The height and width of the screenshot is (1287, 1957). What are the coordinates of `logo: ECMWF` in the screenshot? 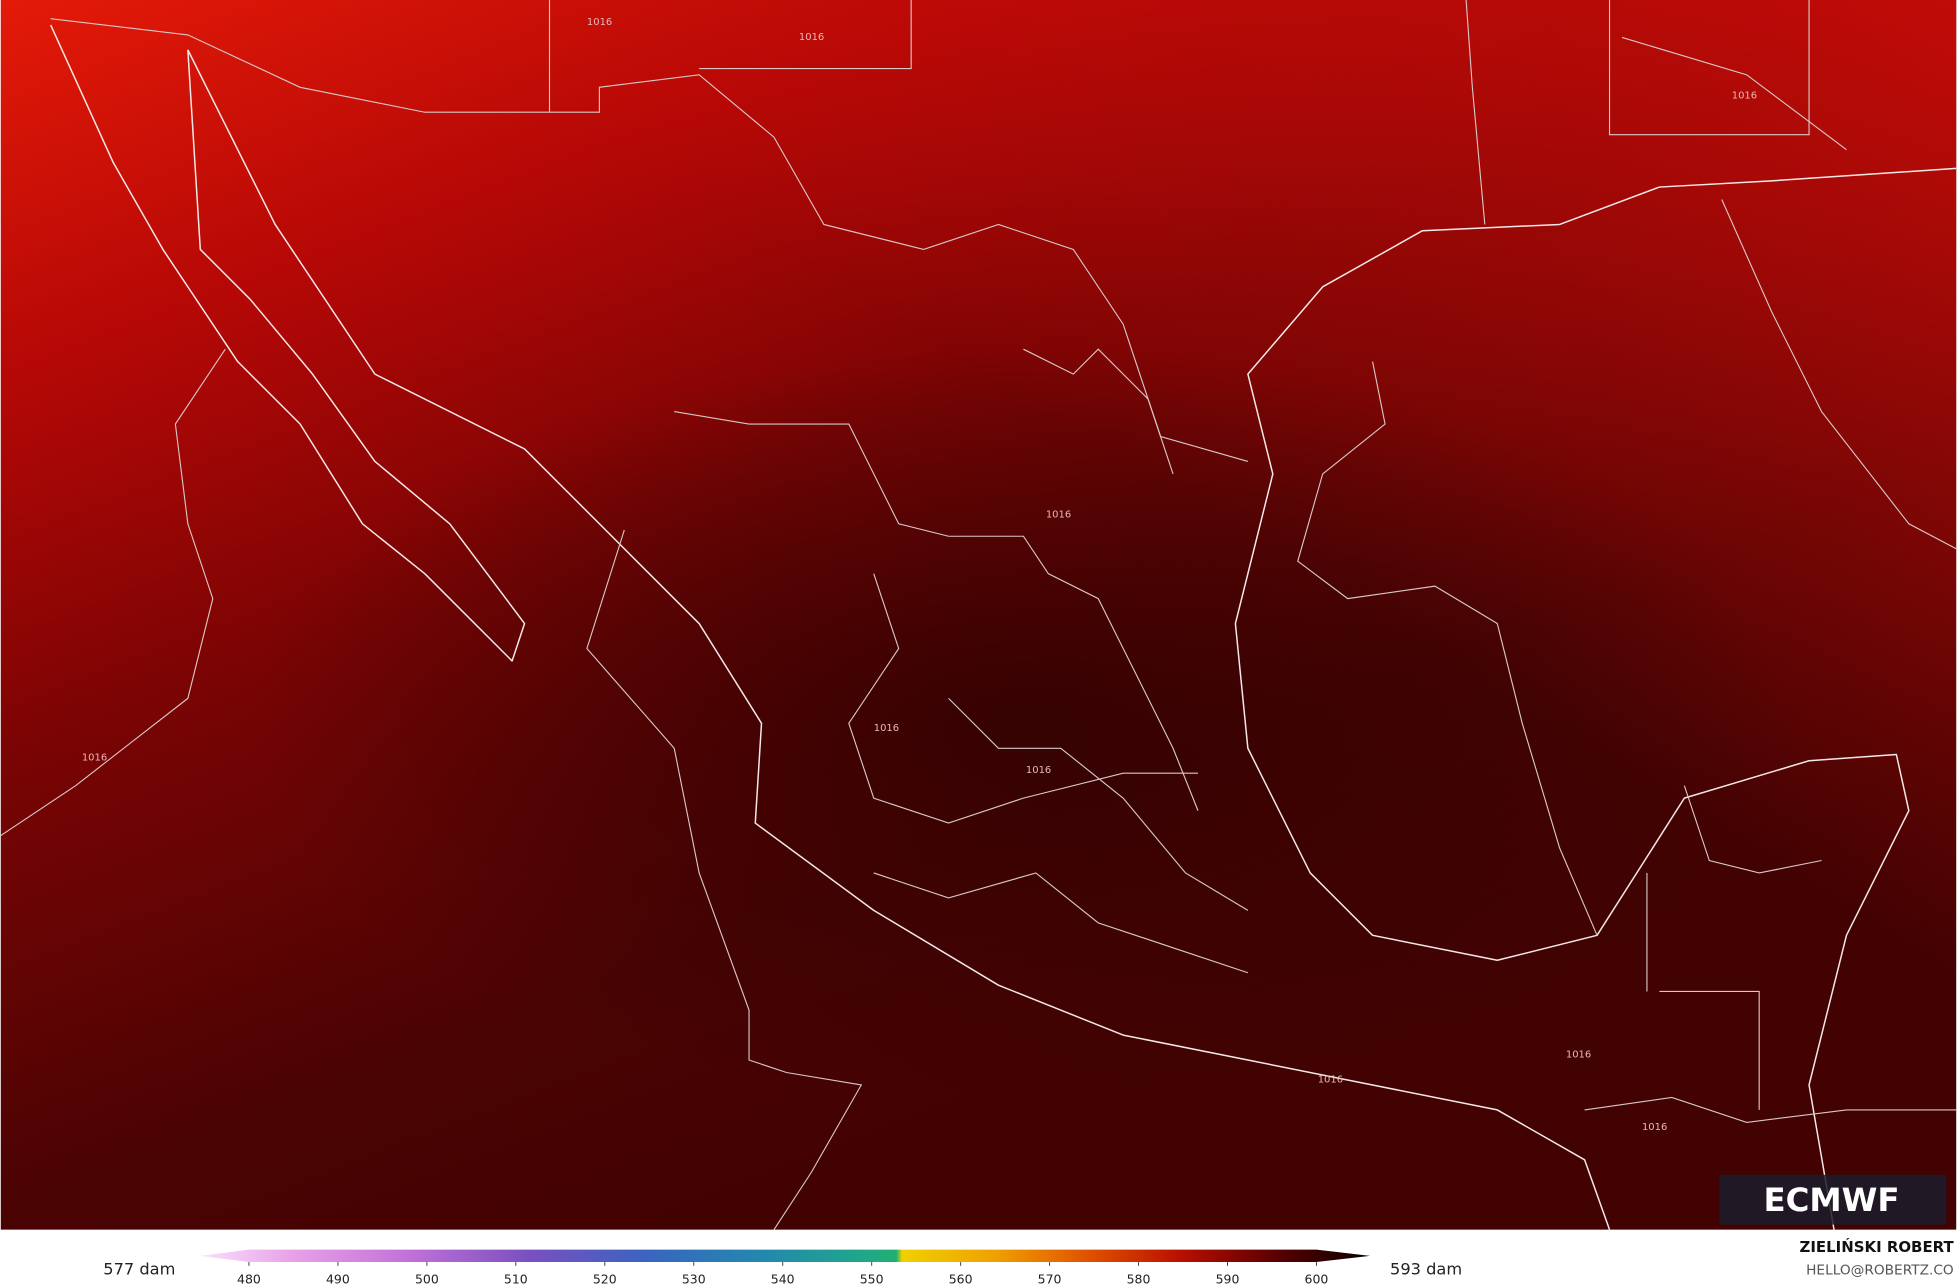 It's located at (1833, 1199).